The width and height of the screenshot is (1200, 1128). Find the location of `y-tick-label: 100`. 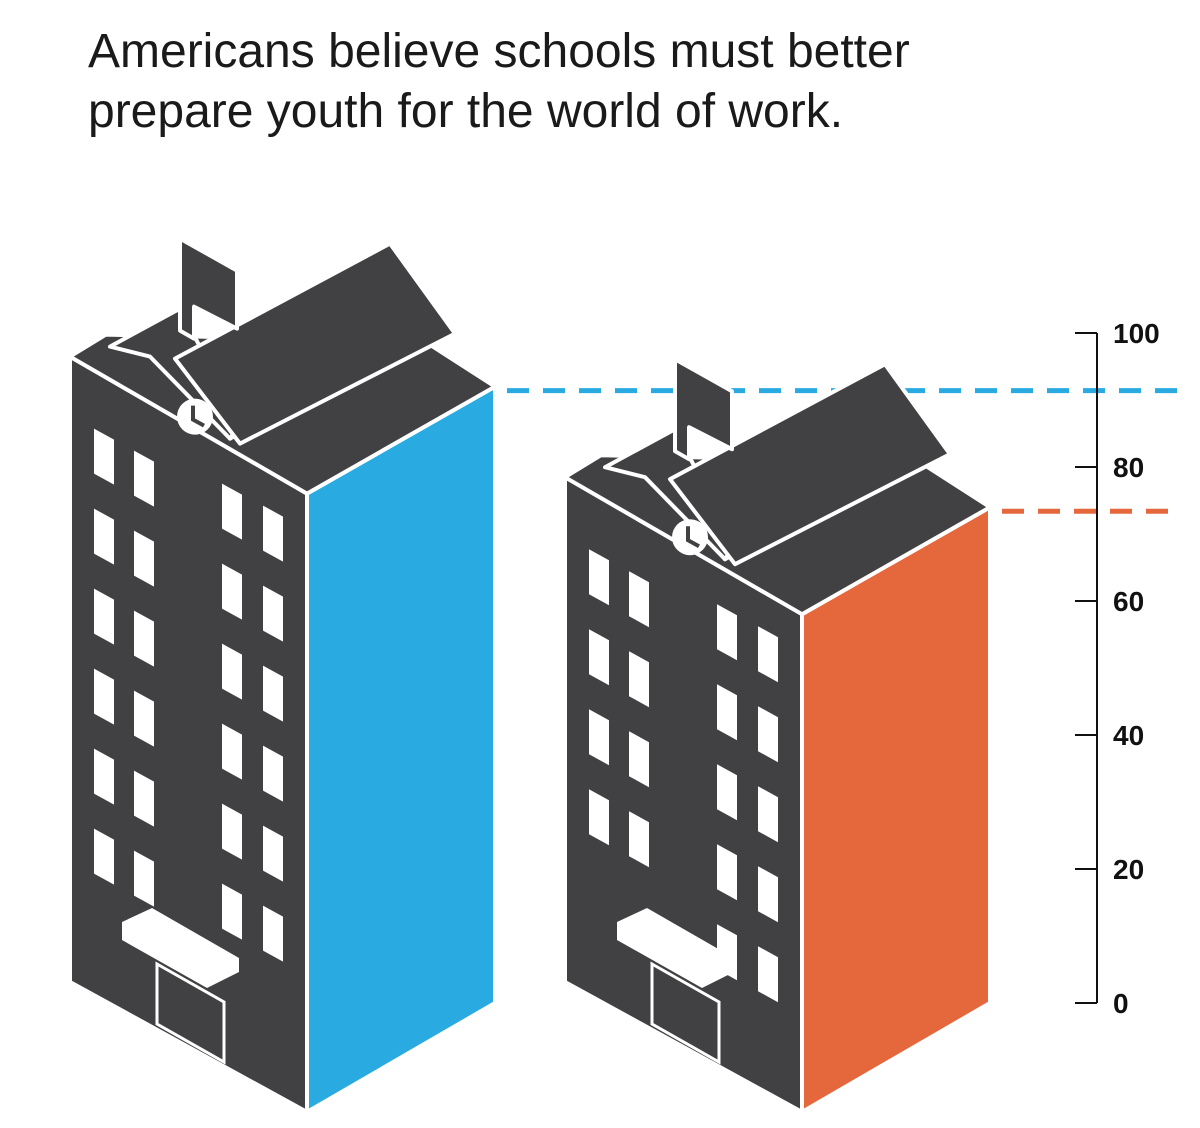

y-tick-label: 100 is located at coordinates (1136, 333).